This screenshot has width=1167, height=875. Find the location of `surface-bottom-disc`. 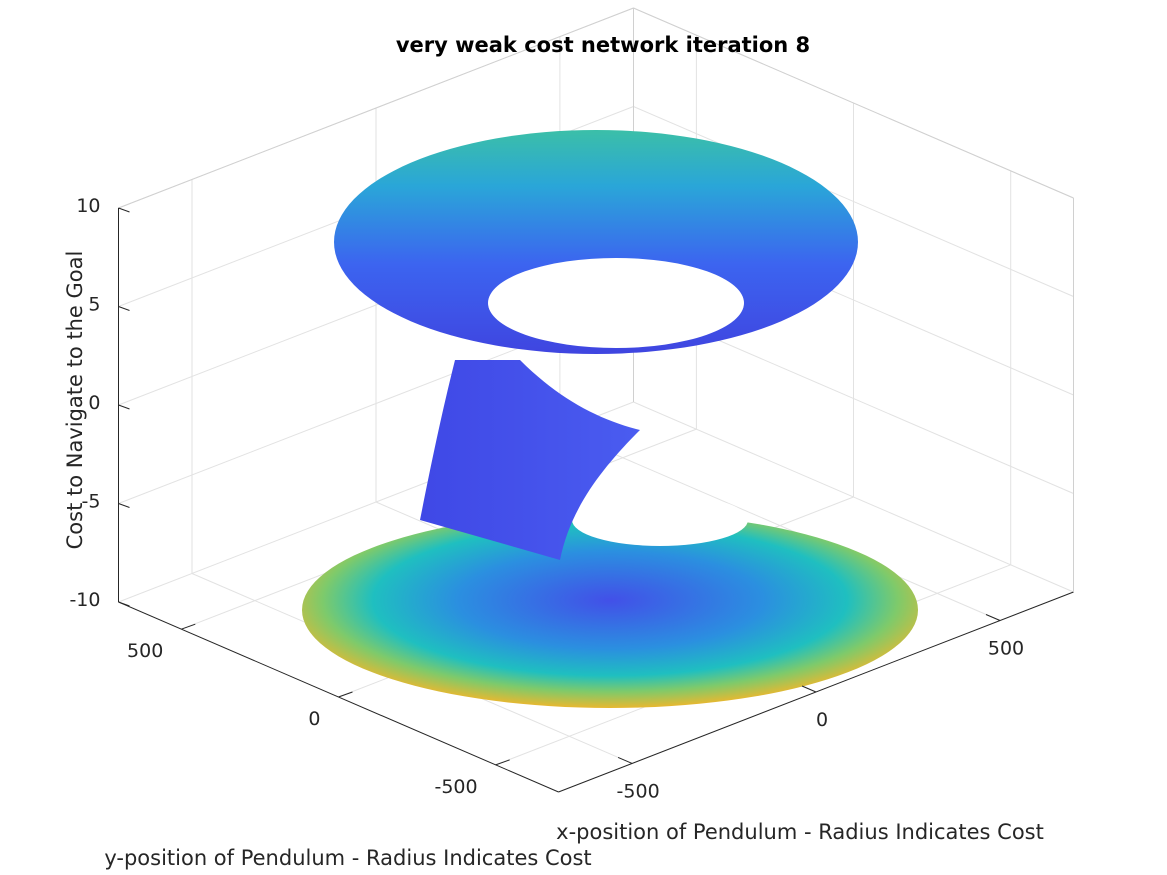

surface-bottom-disc is located at coordinates (610, 610).